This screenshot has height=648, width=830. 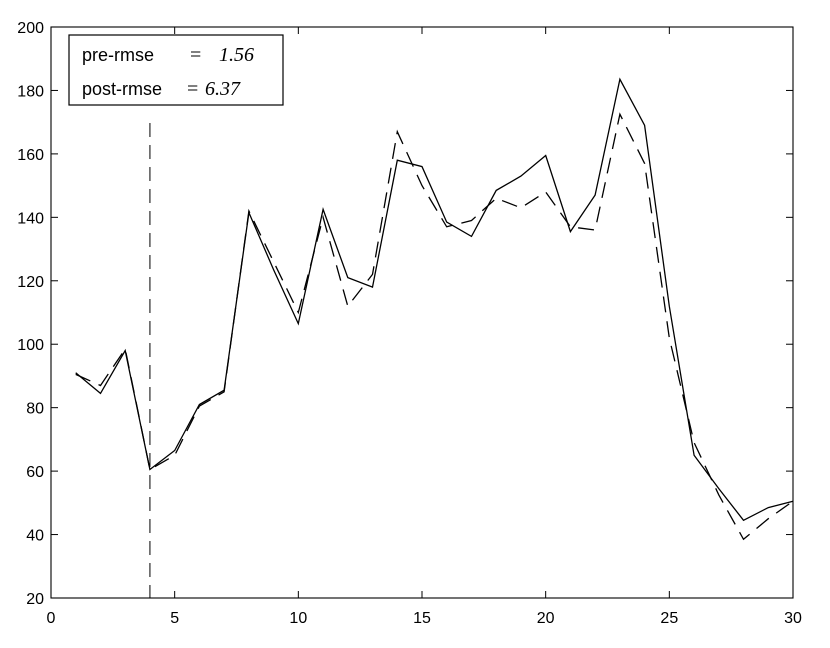 What do you see at coordinates (30, 218) in the screenshot?
I see `y-tick-label: 140` at bounding box center [30, 218].